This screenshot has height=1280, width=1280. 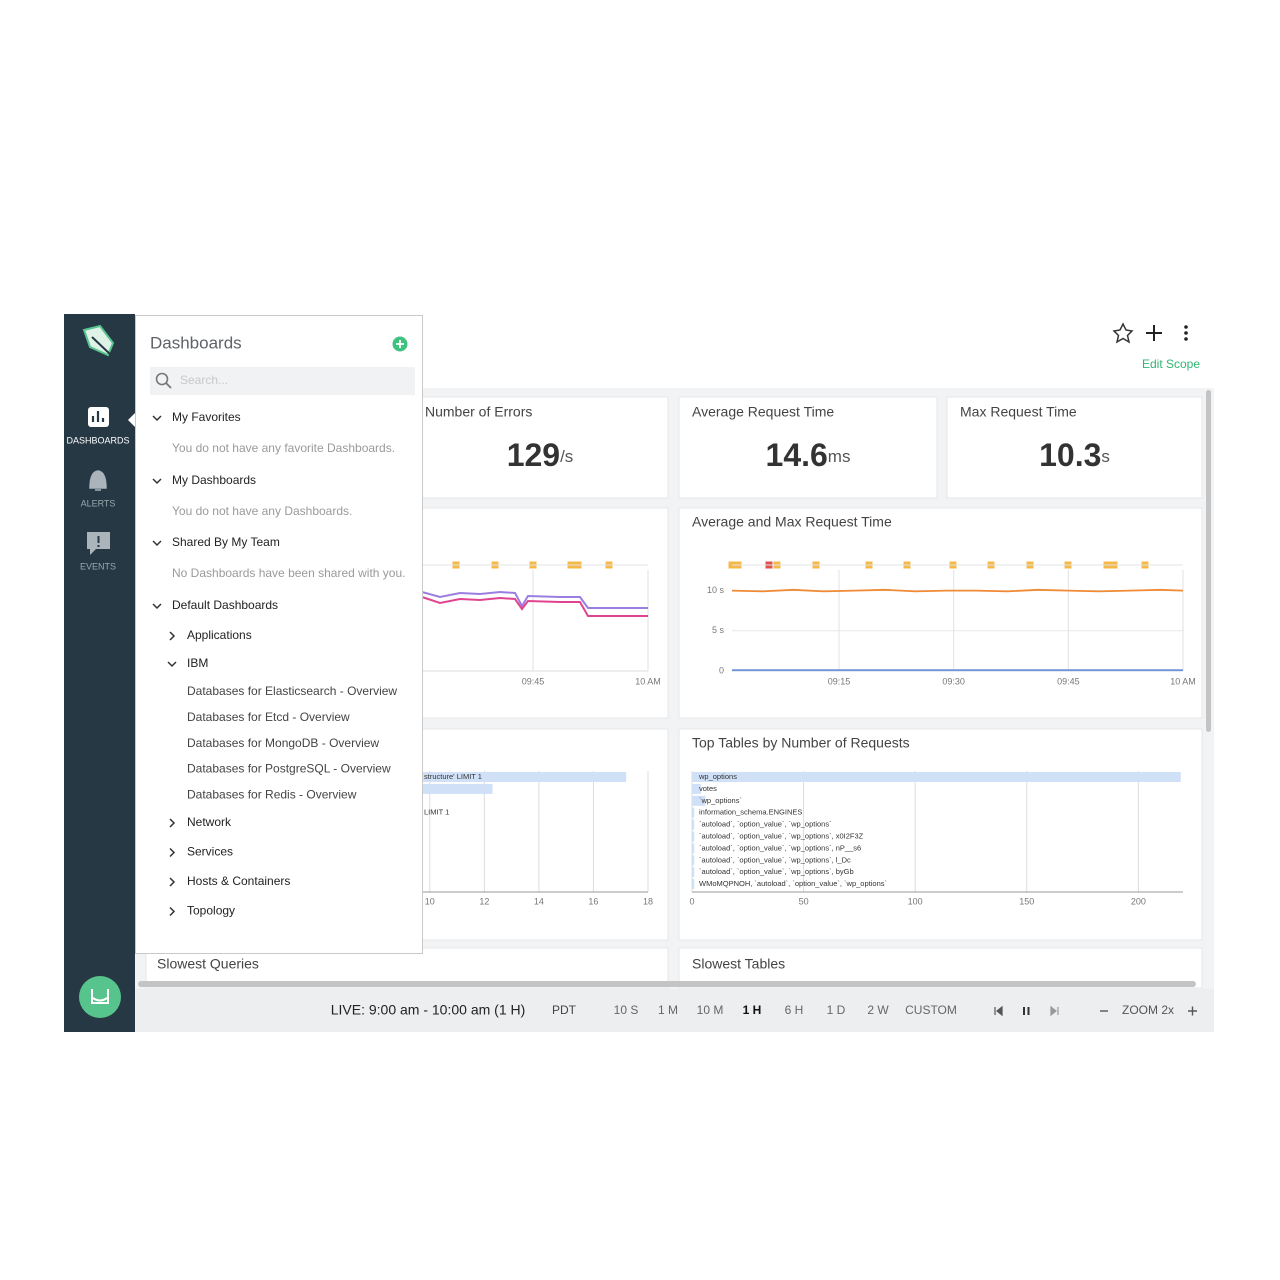 What do you see at coordinates (268, 717) in the screenshot?
I see `dashboard-link: Databases for Etcd - Overview` at bounding box center [268, 717].